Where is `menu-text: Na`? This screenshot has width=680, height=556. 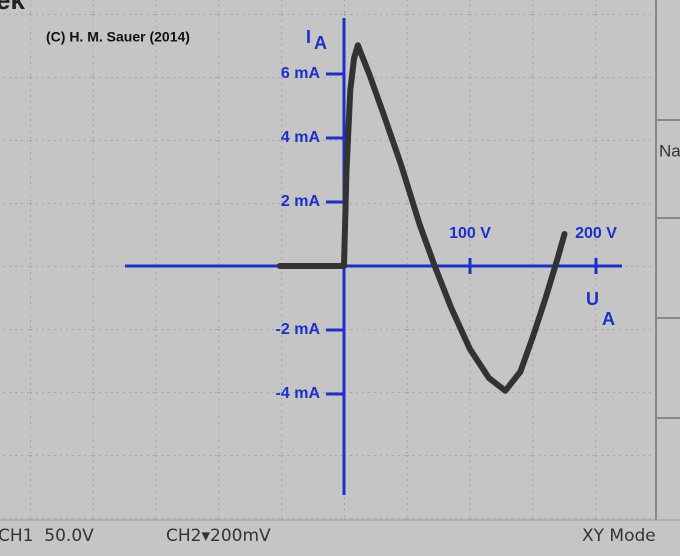 menu-text: Na is located at coordinates (669, 150).